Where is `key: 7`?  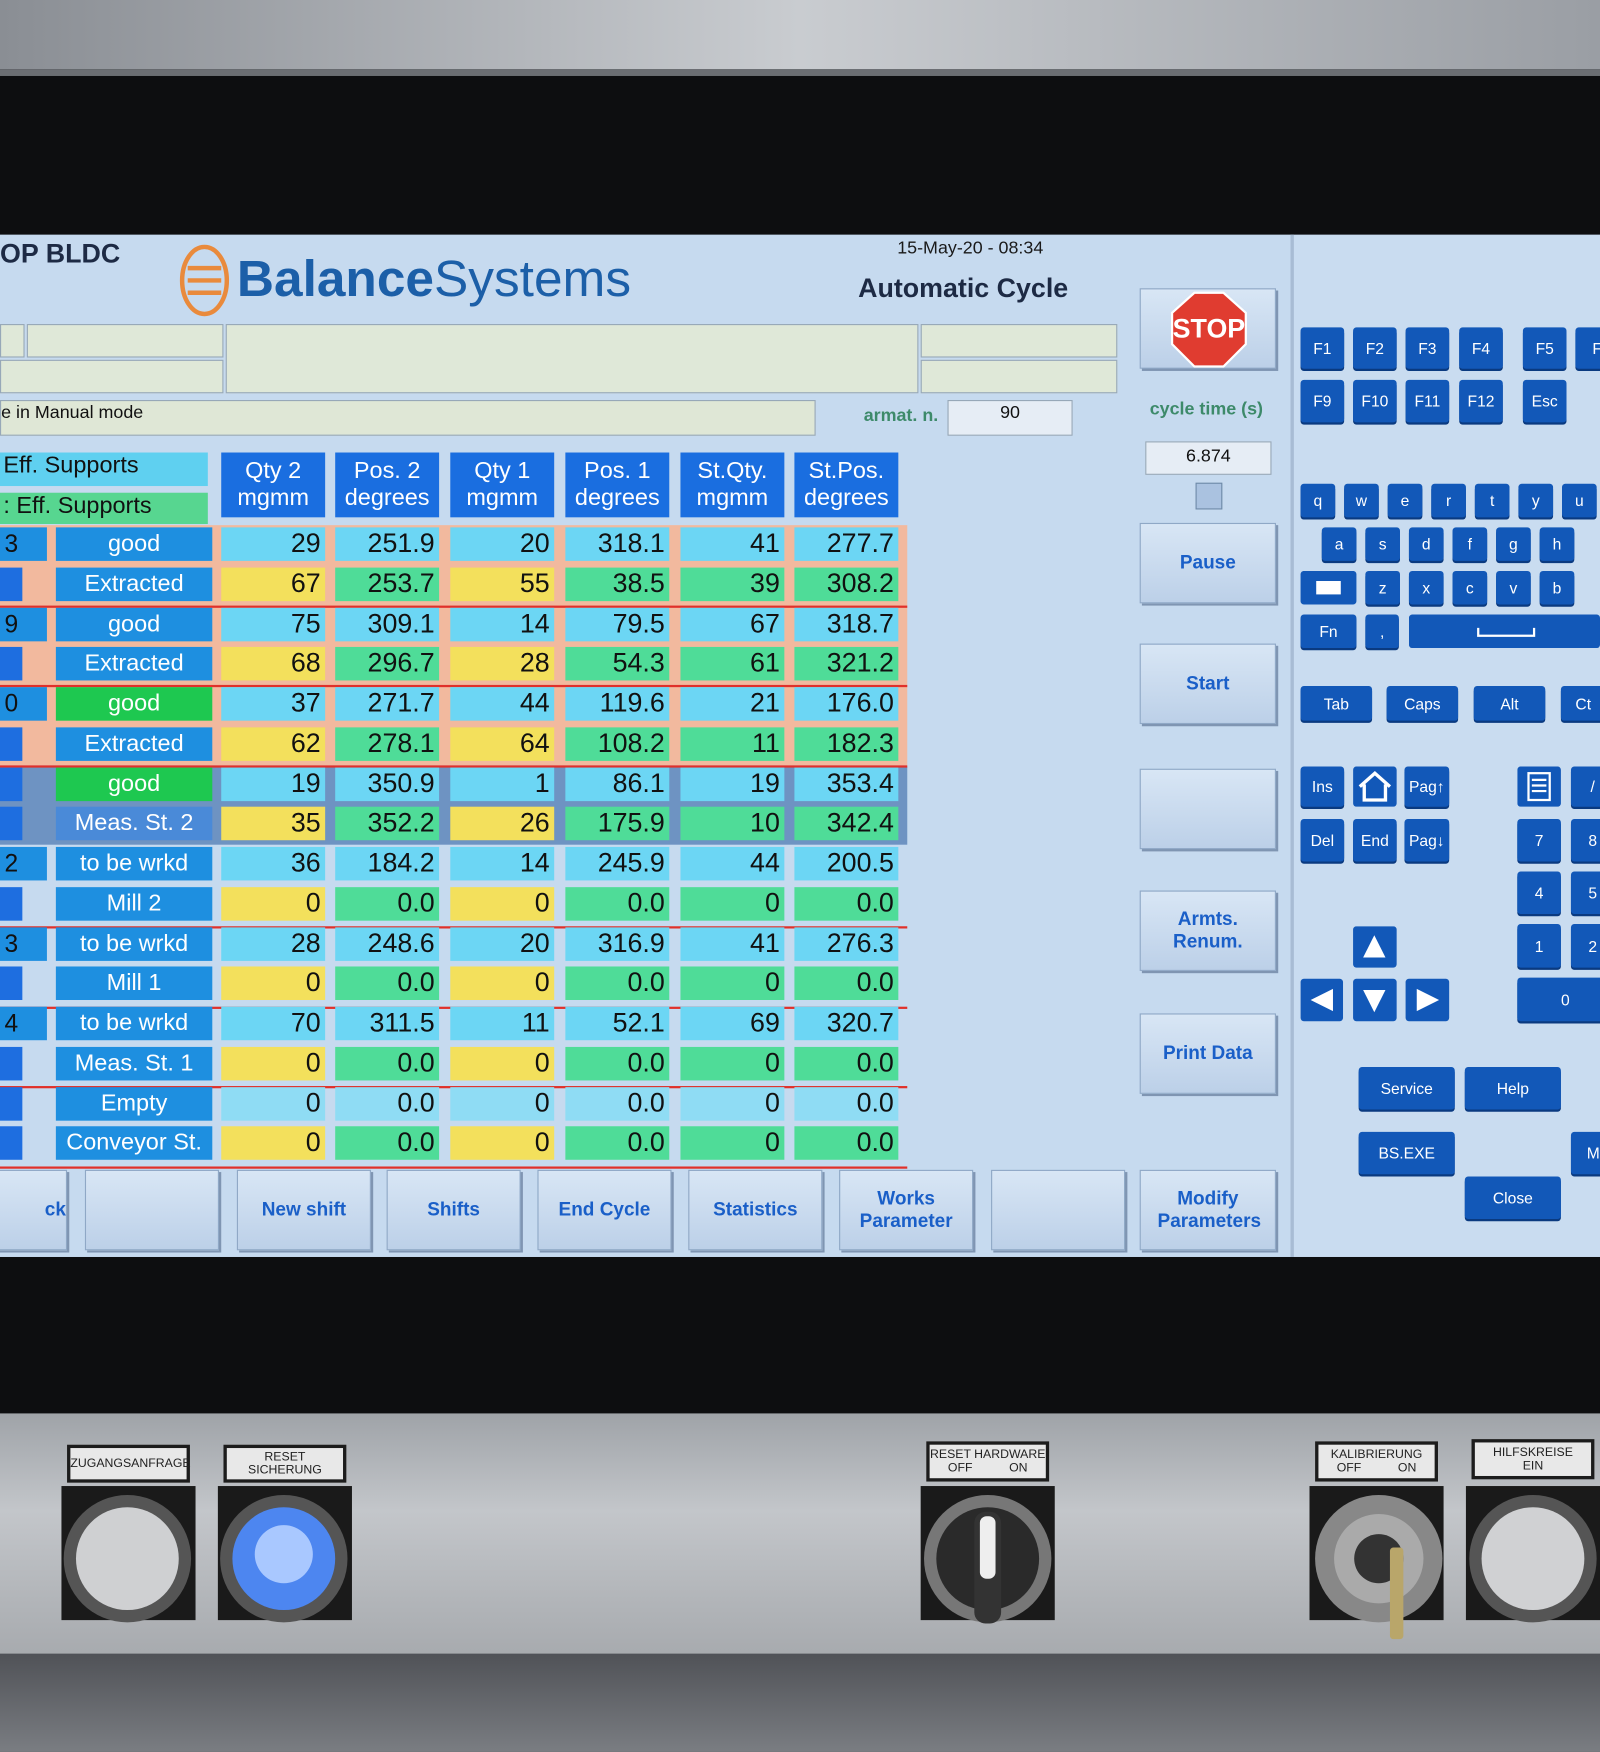 key: 7 is located at coordinates (1539, 840).